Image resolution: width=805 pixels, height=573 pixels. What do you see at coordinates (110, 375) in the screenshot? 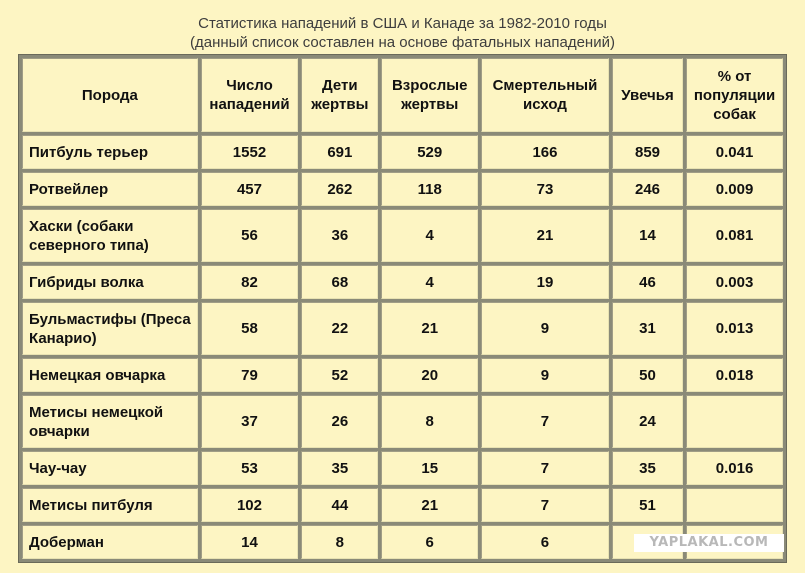
I see `breed-cell: Немецкая овчарка` at bounding box center [110, 375].